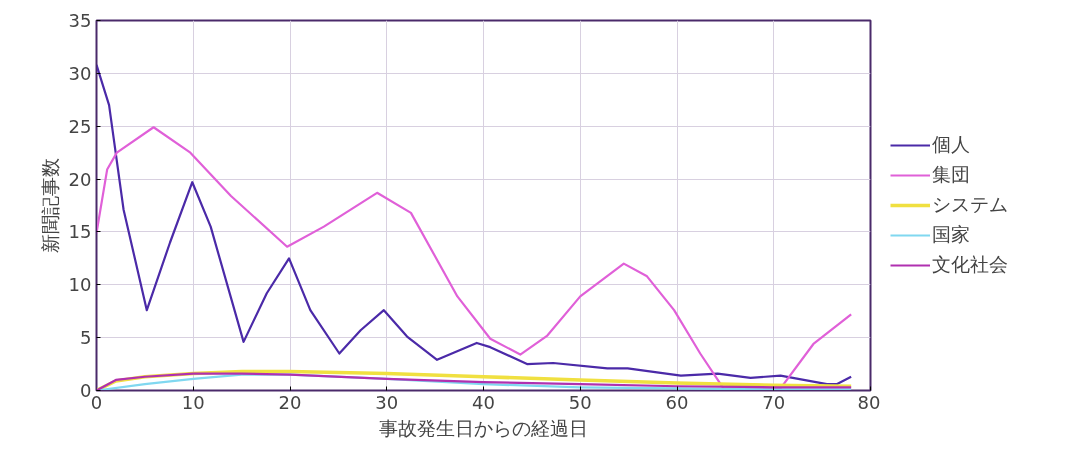 This screenshot has height=466, width=1070. What do you see at coordinates (970, 264) in the screenshot?
I see `legend-label: 文化社会` at bounding box center [970, 264].